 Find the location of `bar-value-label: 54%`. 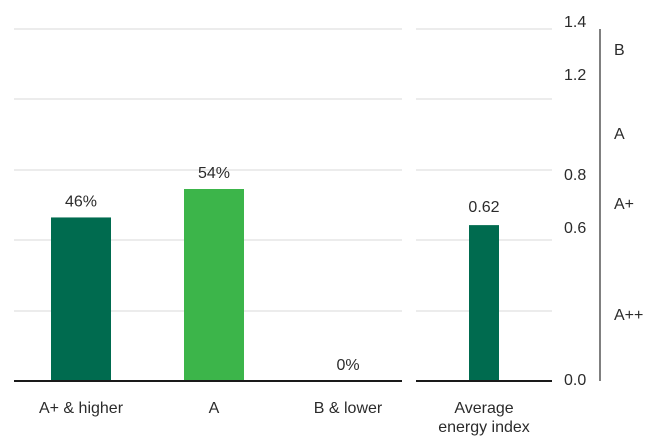

bar-value-label: 54% is located at coordinates (214, 173).